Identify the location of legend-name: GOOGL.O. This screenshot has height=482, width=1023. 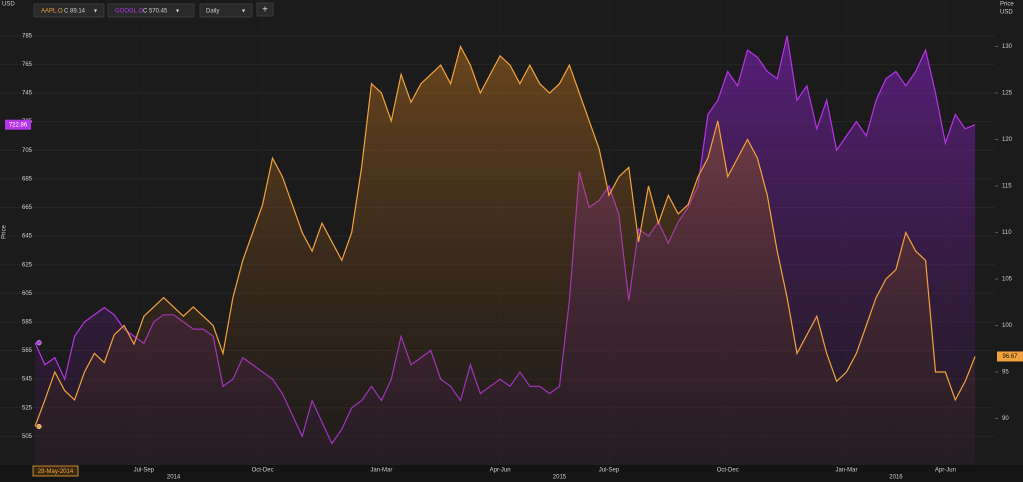
(129, 12).